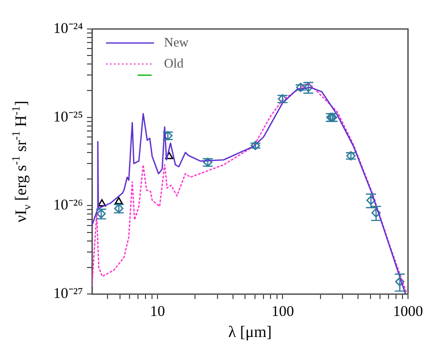 This screenshot has height=353, width=436. Describe the element at coordinates (250, 333) in the screenshot. I see `x-axis-title: λ [μm]` at that location.